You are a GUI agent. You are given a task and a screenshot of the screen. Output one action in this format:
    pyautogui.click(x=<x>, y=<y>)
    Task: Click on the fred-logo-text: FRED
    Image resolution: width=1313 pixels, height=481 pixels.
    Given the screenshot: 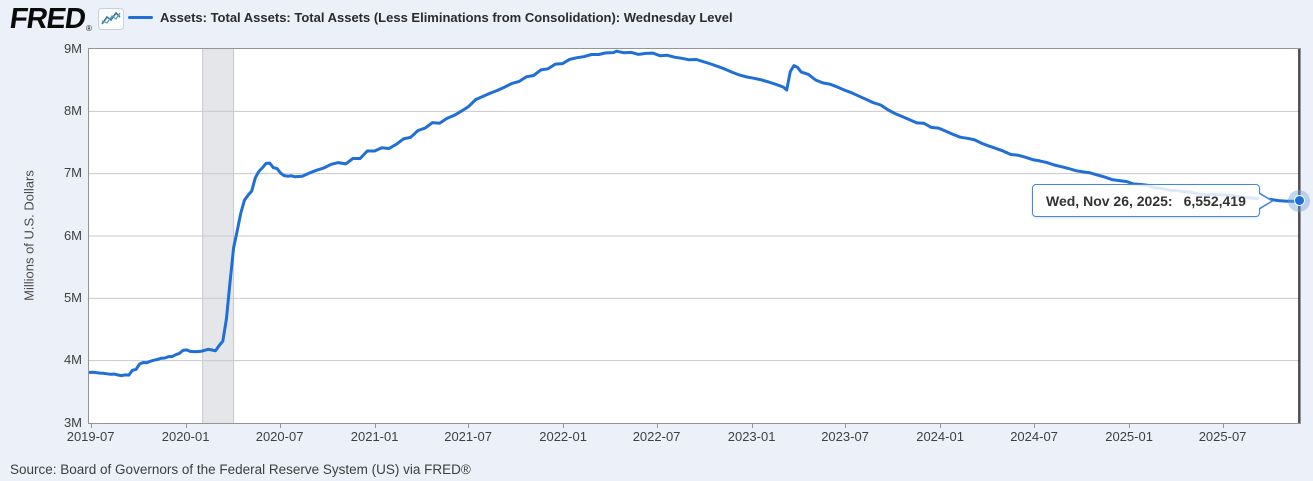 What is the action you would take?
    pyautogui.click(x=47, y=19)
    